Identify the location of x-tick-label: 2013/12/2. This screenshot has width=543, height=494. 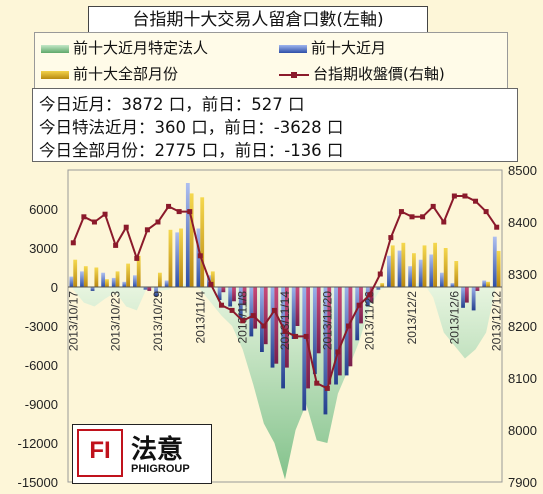
(412, 318).